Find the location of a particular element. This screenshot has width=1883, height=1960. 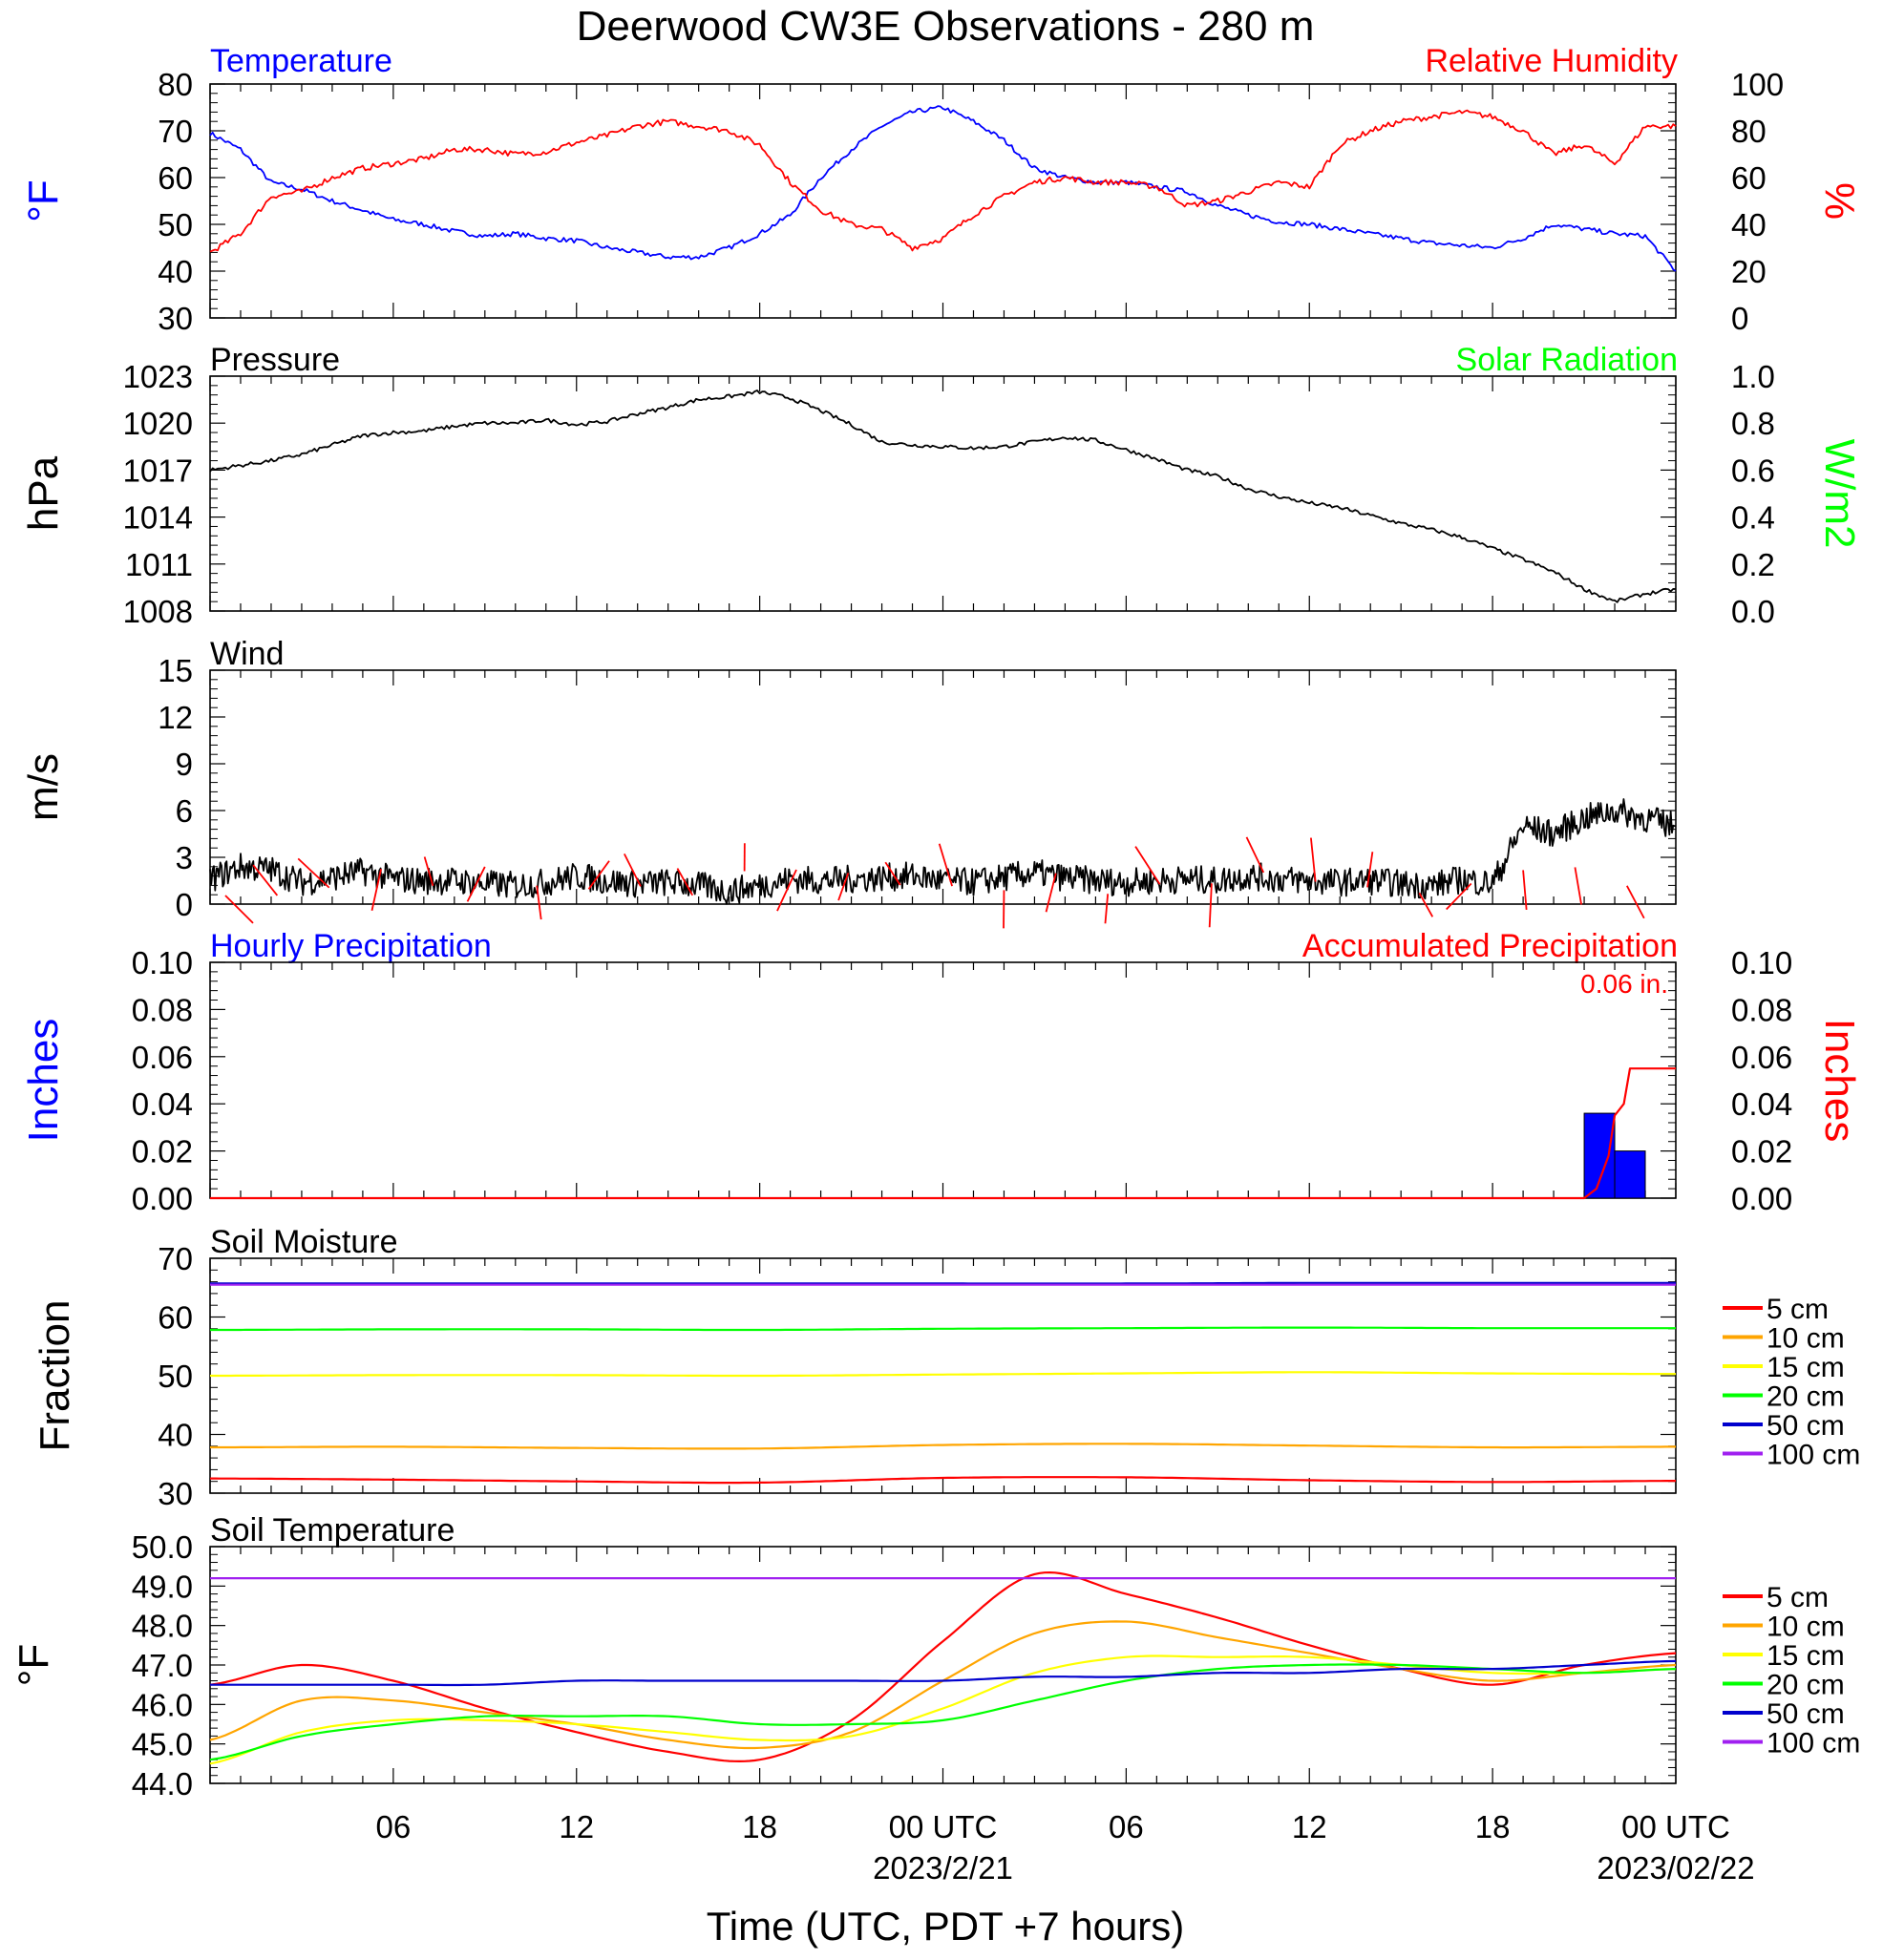

y-tick-label-right: 0.4 is located at coordinates (1753, 518).